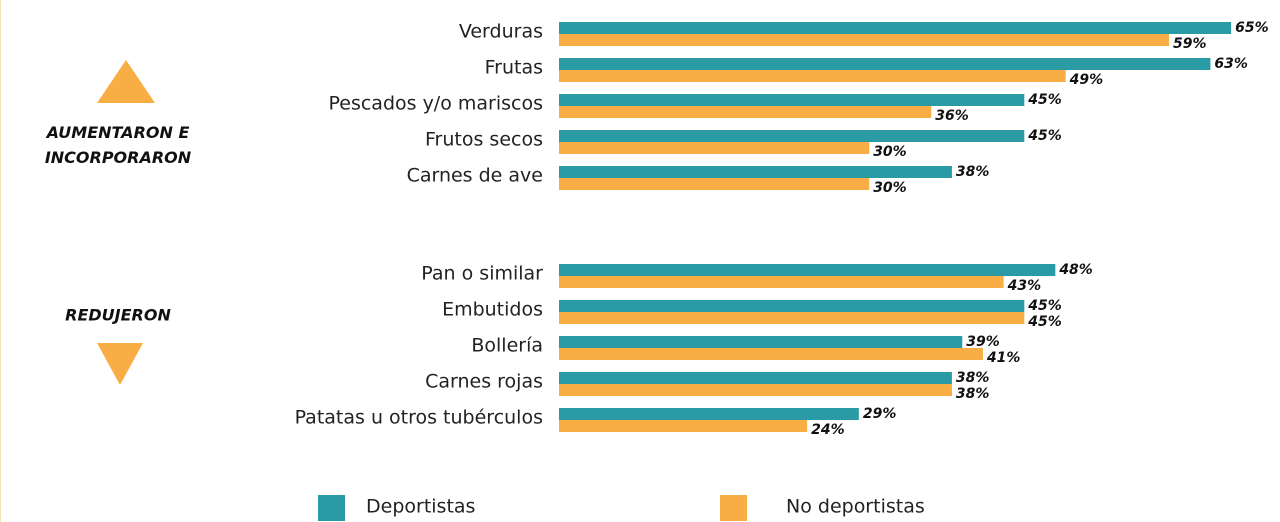 The width and height of the screenshot is (1280, 522). I want to click on category-label: Bollería, so click(507, 346).